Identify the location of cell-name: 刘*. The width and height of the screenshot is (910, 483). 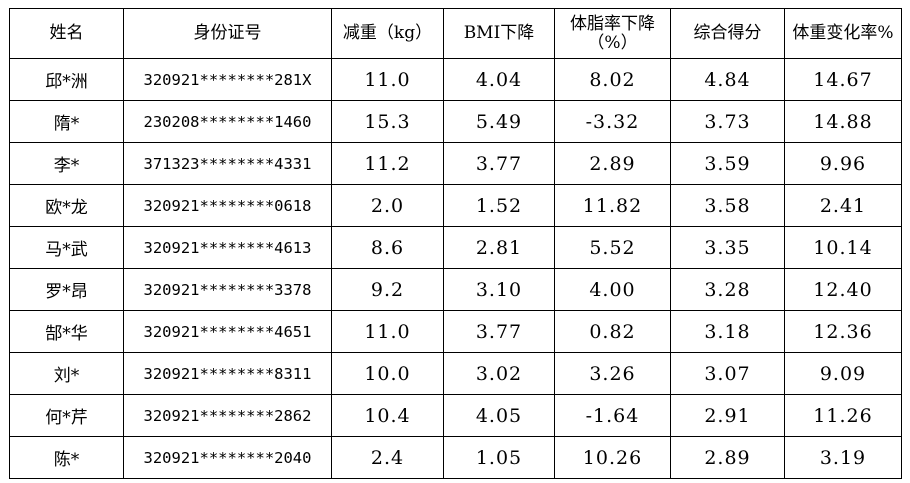
(66, 373).